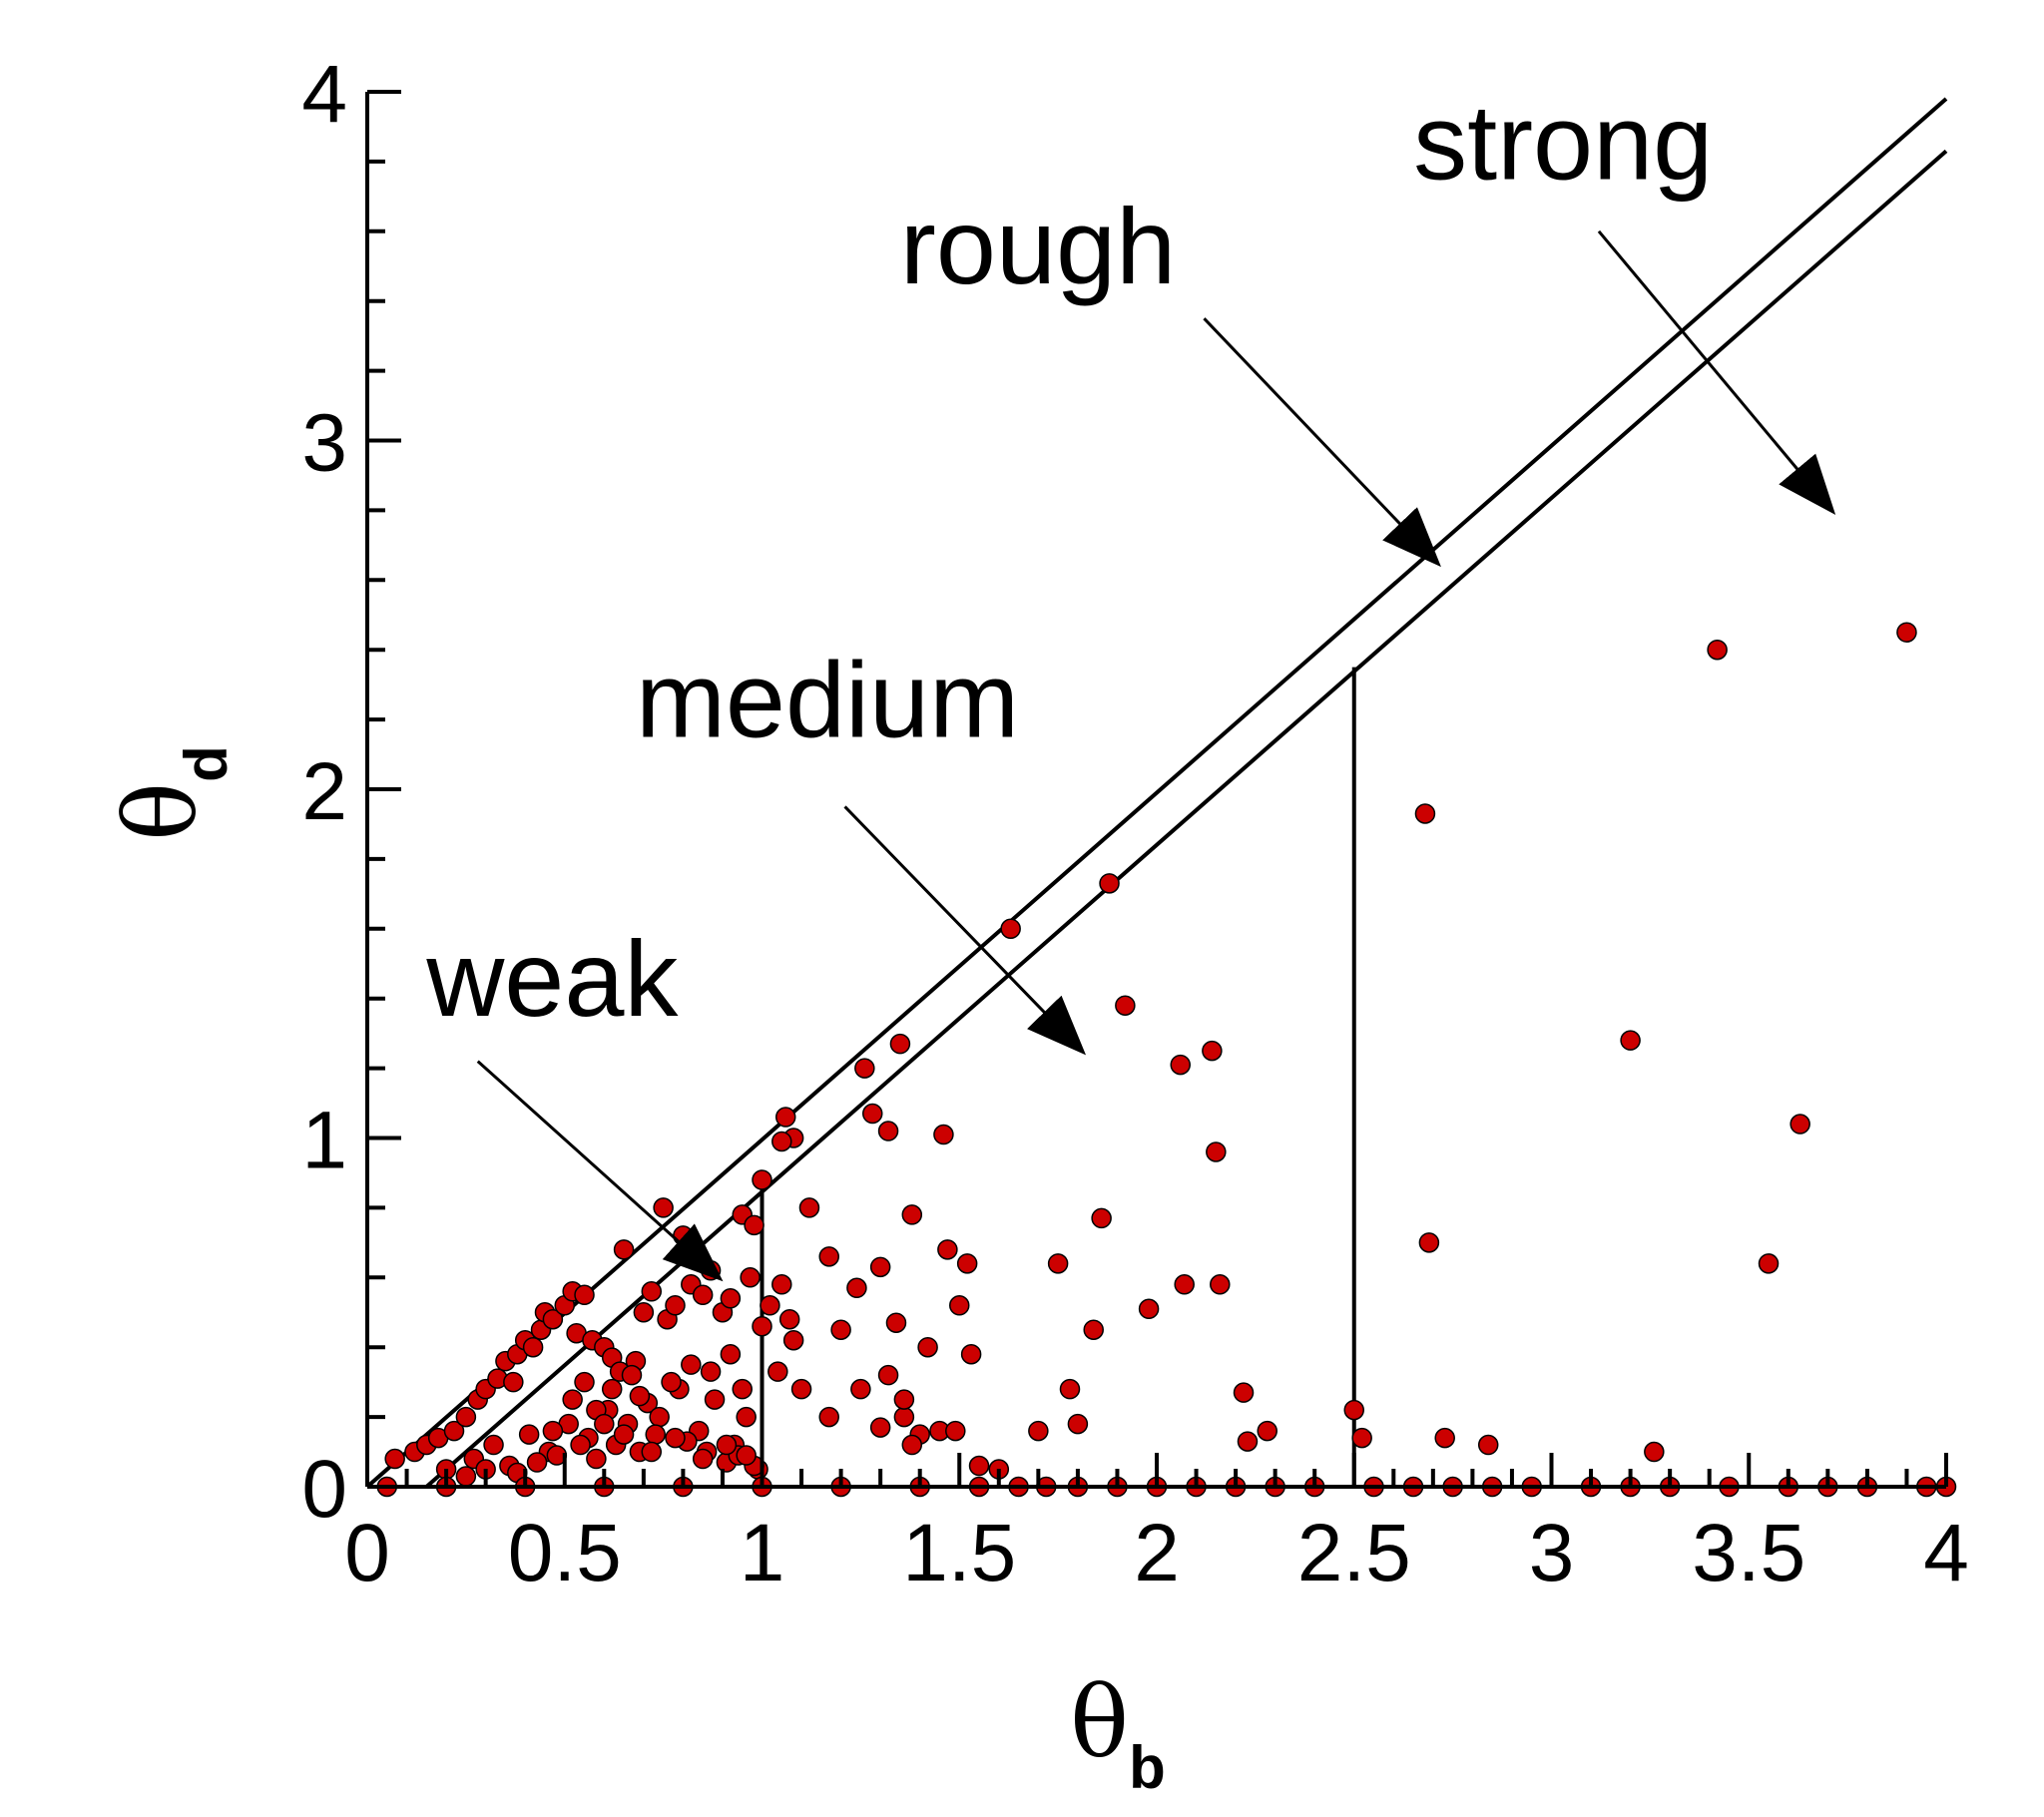 This screenshot has width=2044, height=1817. I want to click on x-tick-label: 3.5, so click(1748, 1553).